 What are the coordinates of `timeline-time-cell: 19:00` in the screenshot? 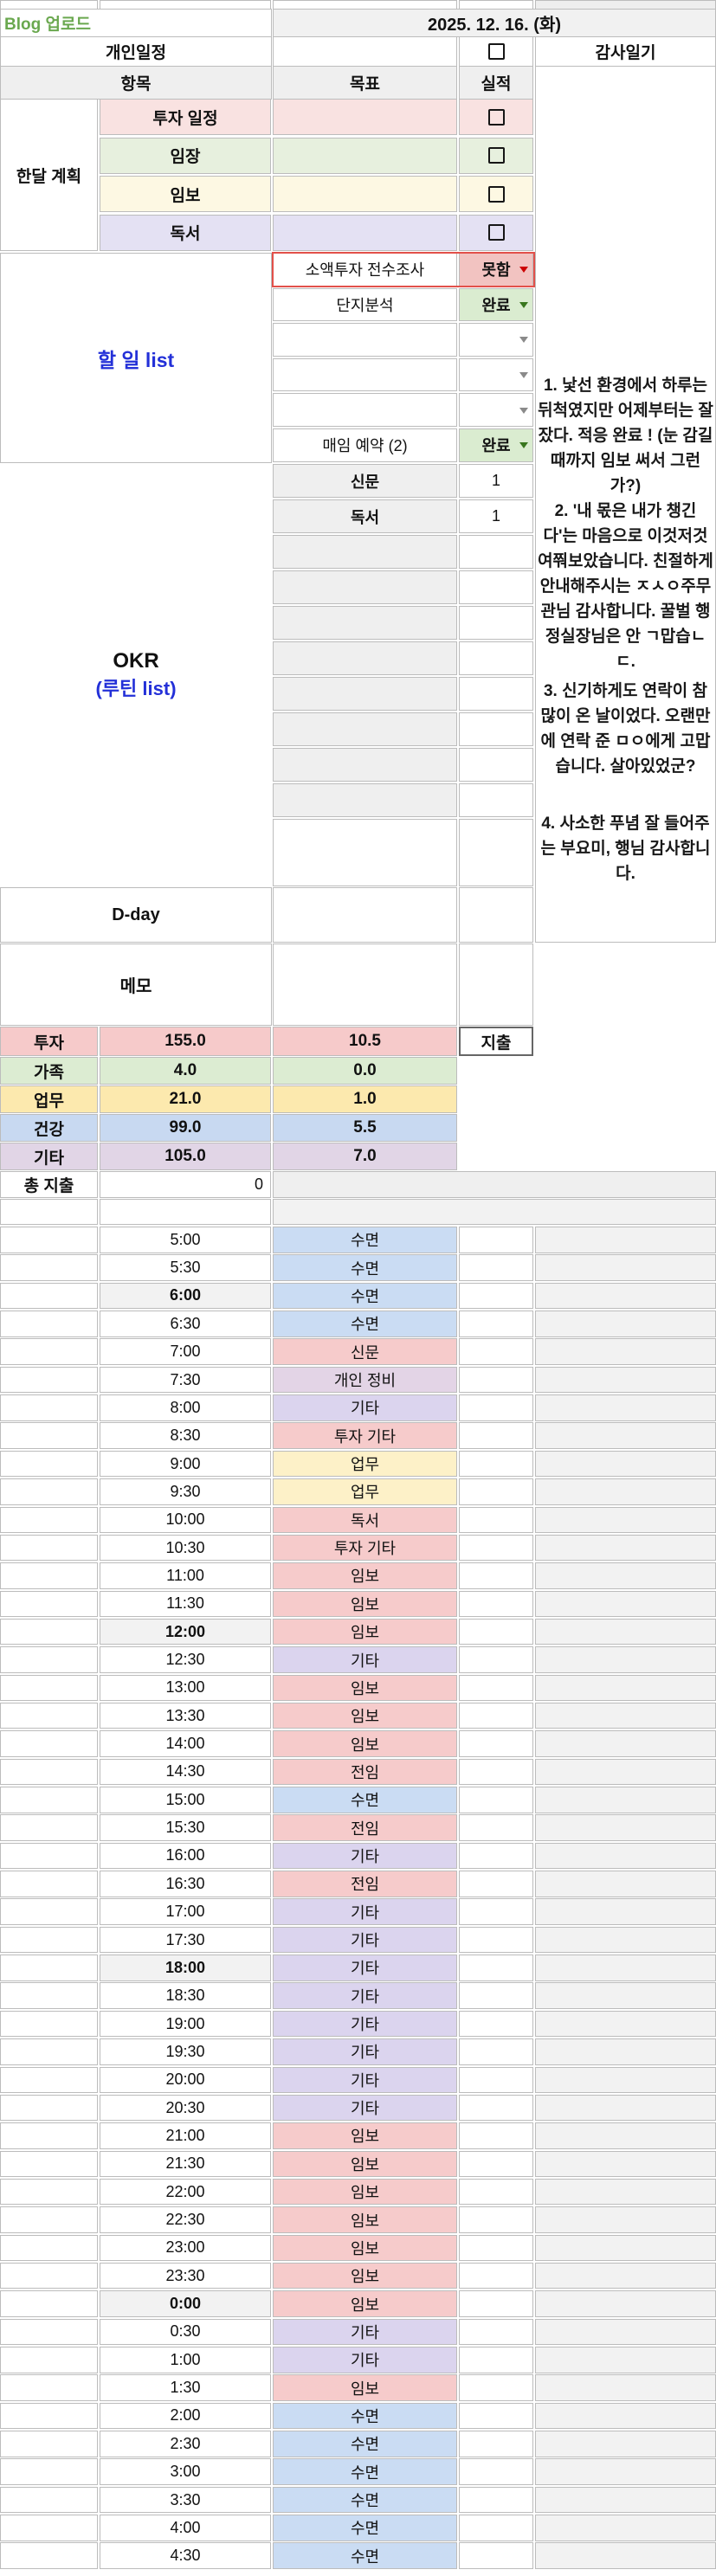 It's located at (185, 2024).